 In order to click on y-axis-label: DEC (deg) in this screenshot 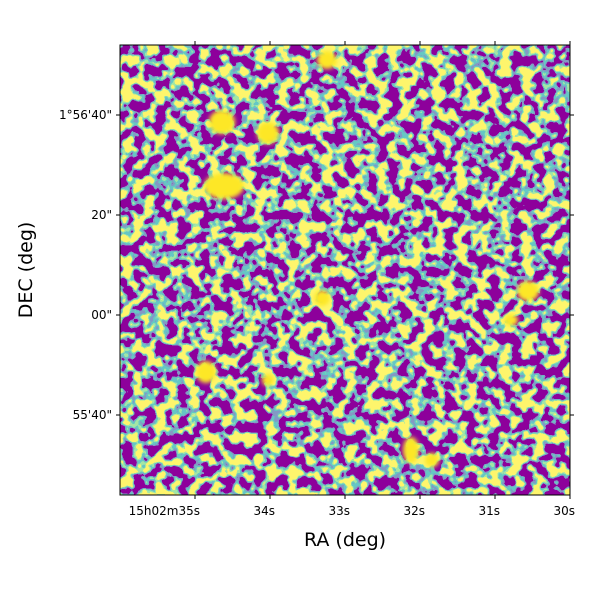, I will do `click(26, 270)`.